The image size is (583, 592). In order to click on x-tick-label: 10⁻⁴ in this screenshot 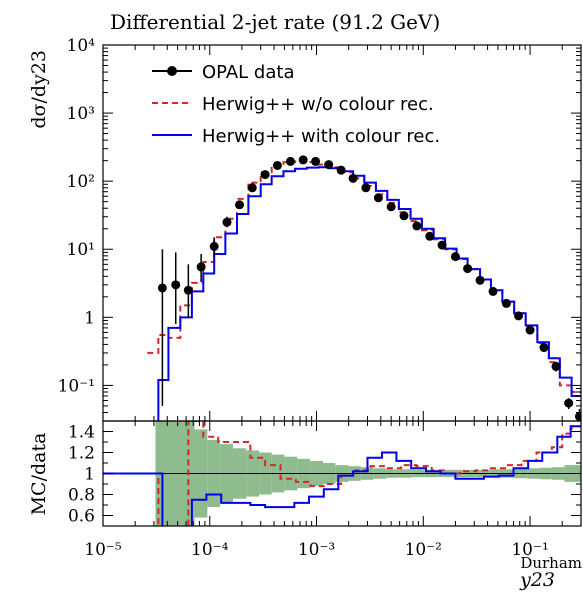, I will do `click(210, 550)`.